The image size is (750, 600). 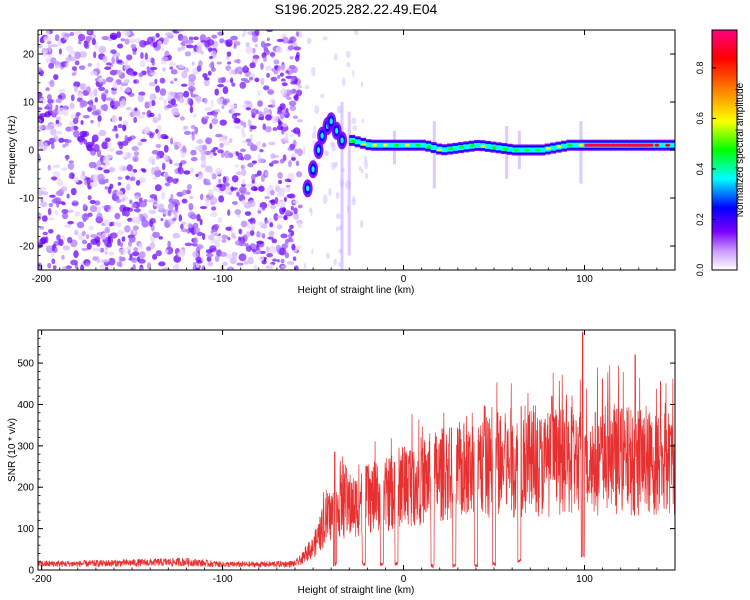 What do you see at coordinates (700, 169) in the screenshot?
I see `colorbar-tick-label: 0.4` at bounding box center [700, 169].